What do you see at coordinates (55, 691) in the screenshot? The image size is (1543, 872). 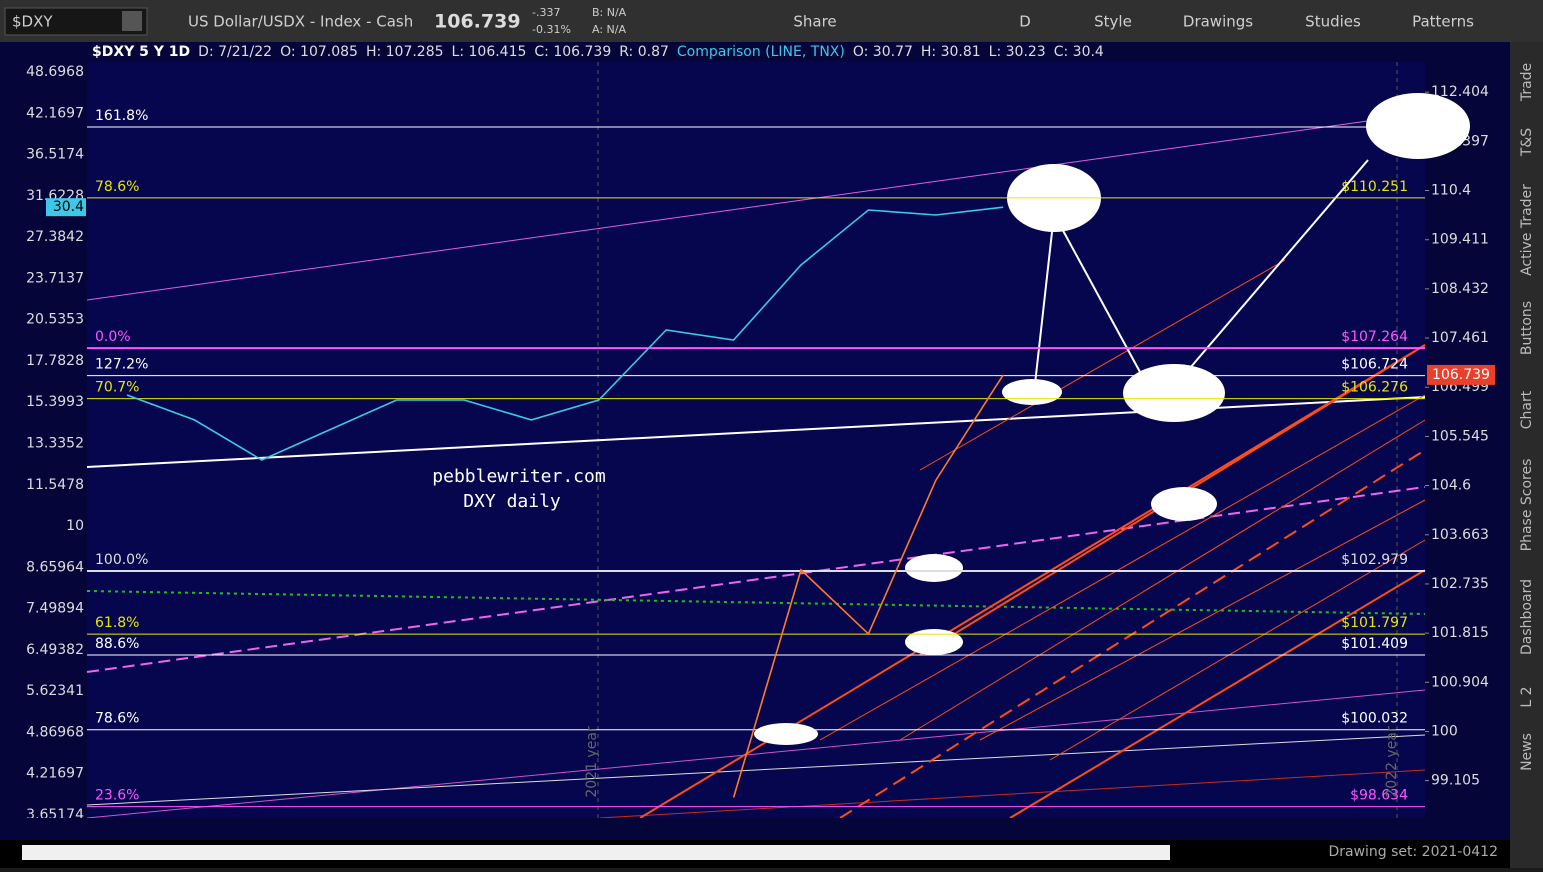 I see `left-tick-label: 5.62341` at bounding box center [55, 691].